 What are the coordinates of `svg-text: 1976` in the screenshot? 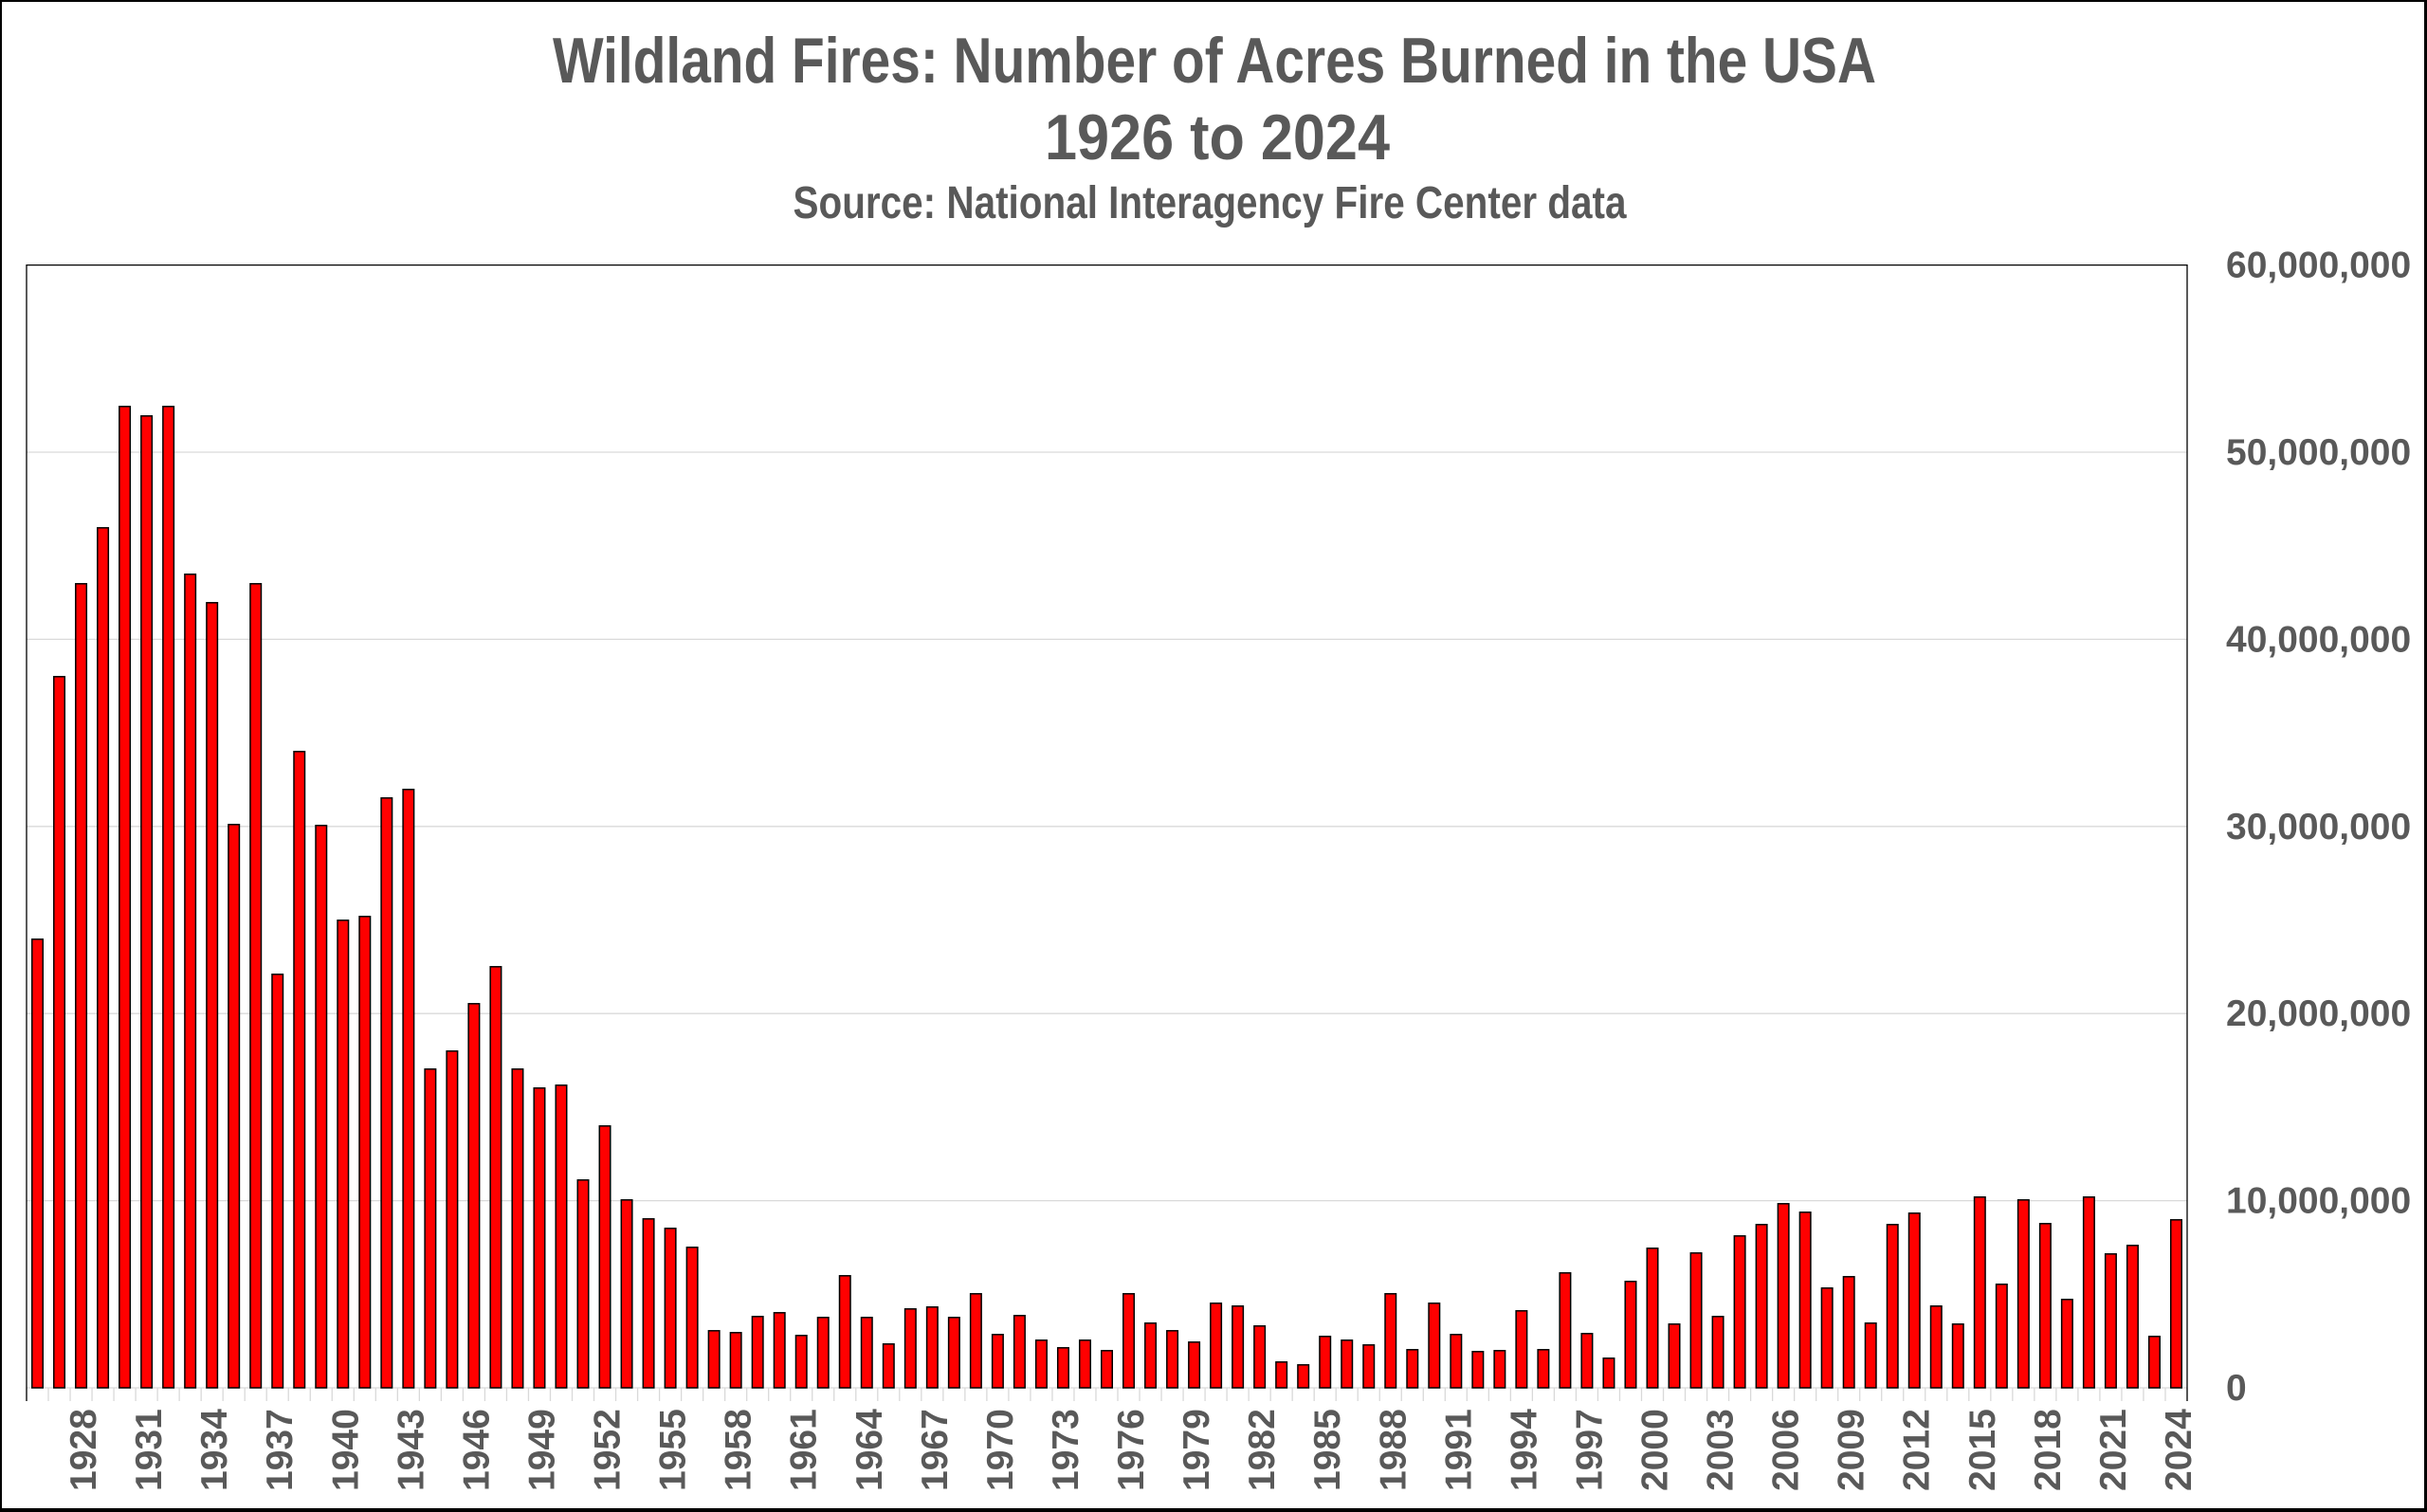 It's located at (1131, 1450).